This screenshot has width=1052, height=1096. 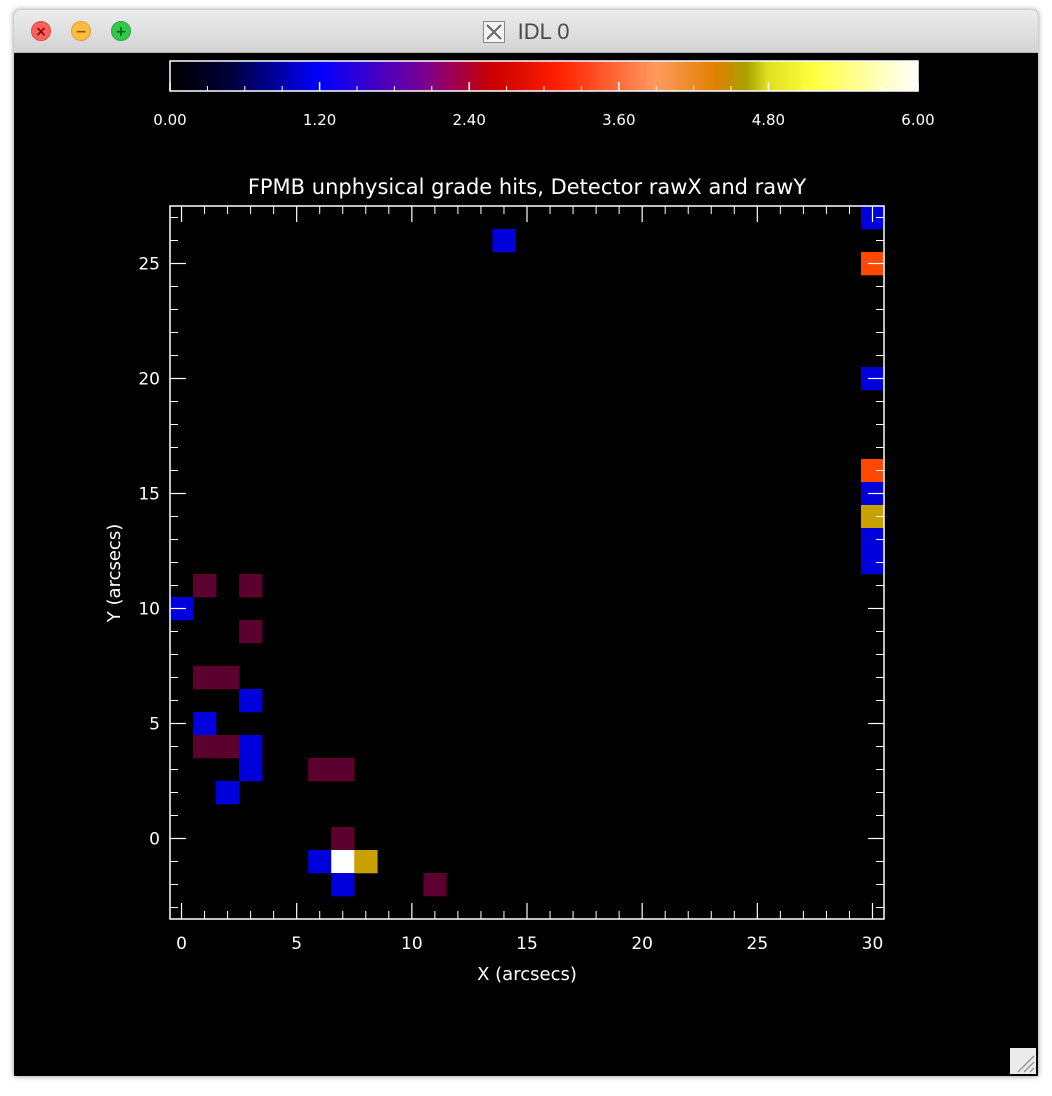 I want to click on x-tick-label: 25, so click(x=758, y=944).